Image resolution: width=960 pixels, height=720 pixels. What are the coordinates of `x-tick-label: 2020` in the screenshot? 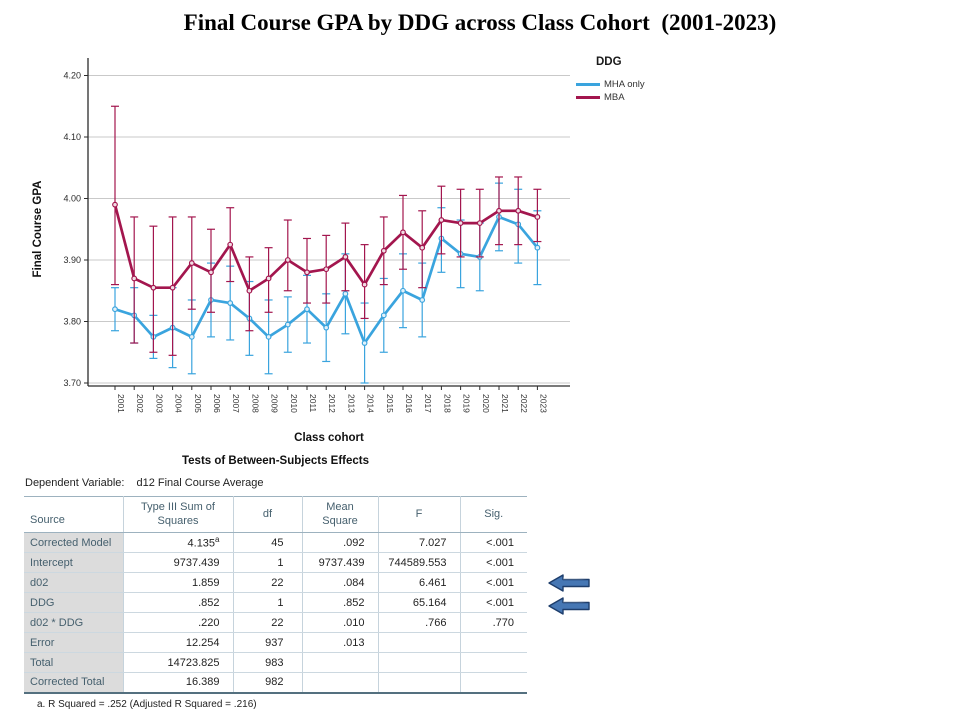 It's located at (486, 403).